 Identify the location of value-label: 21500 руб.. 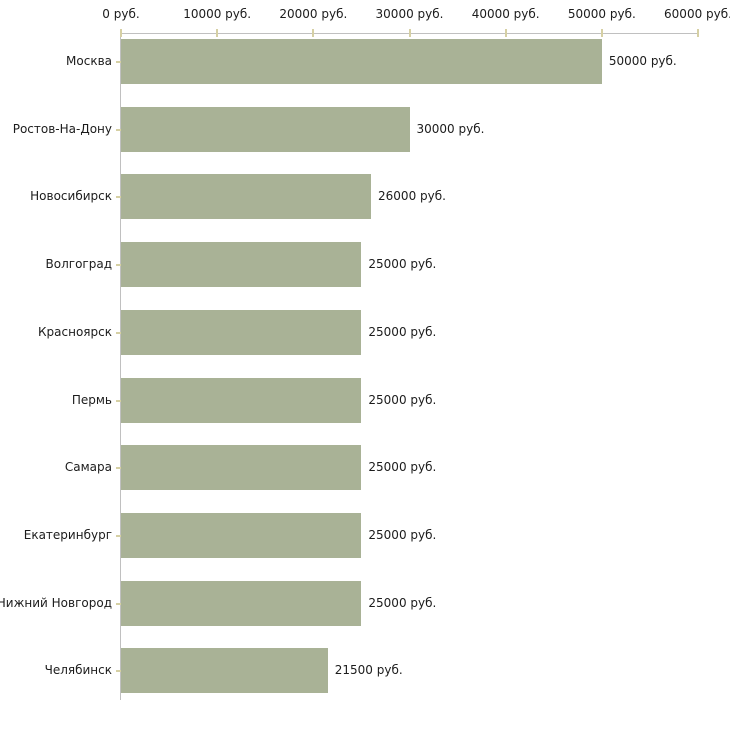
(368, 670).